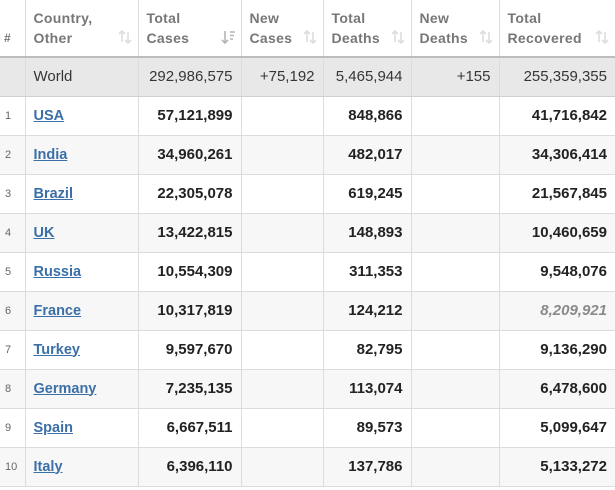  What do you see at coordinates (367, 389) in the screenshot?
I see `total-deaths-cell: 113,074` at bounding box center [367, 389].